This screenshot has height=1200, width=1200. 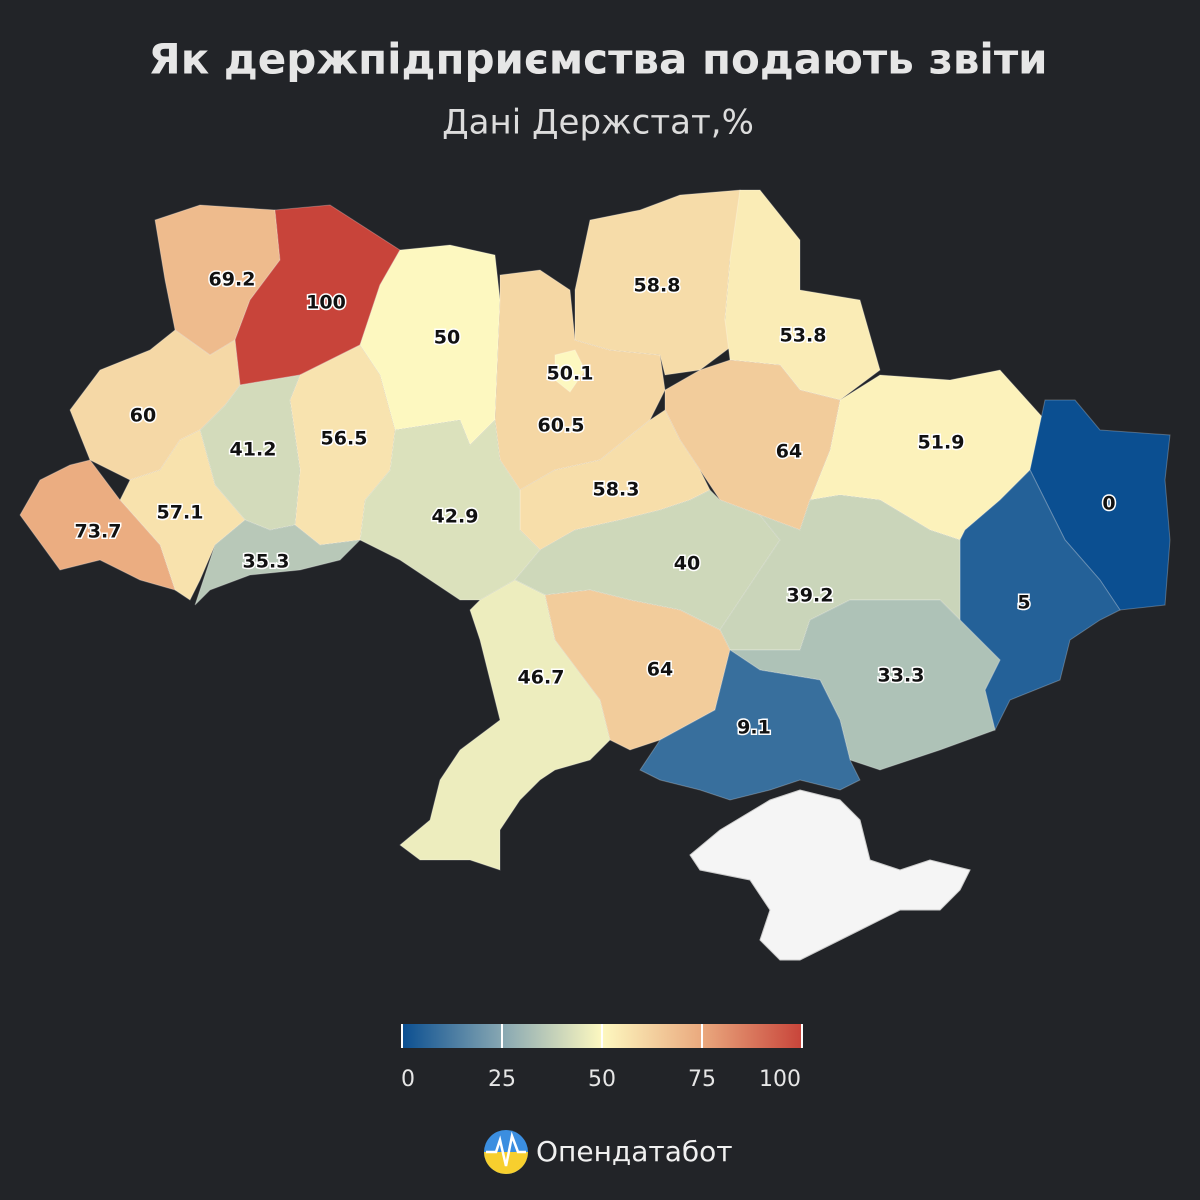 What do you see at coordinates (602, 1058) in the screenshot?
I see `colorbar-ticks: 0 25 50 75 100` at bounding box center [602, 1058].